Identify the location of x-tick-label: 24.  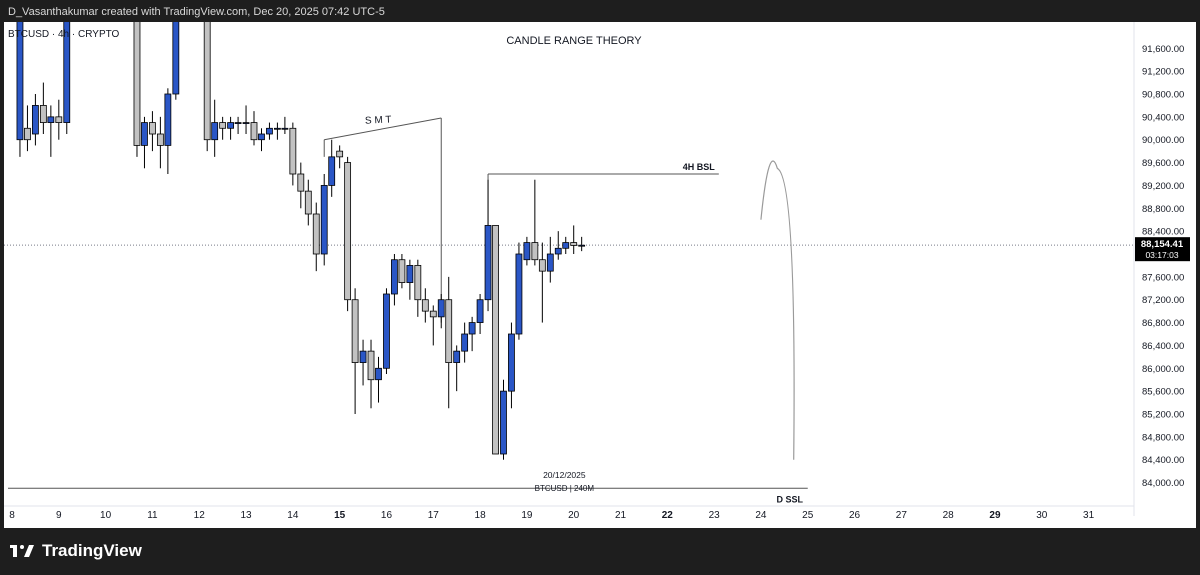
(761, 515).